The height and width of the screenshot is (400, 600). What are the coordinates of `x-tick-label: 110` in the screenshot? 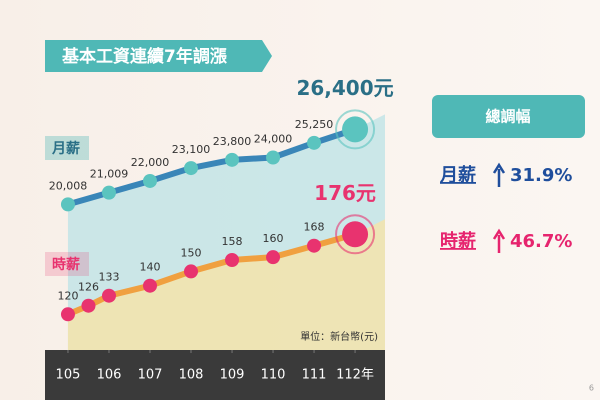 It's located at (273, 375).